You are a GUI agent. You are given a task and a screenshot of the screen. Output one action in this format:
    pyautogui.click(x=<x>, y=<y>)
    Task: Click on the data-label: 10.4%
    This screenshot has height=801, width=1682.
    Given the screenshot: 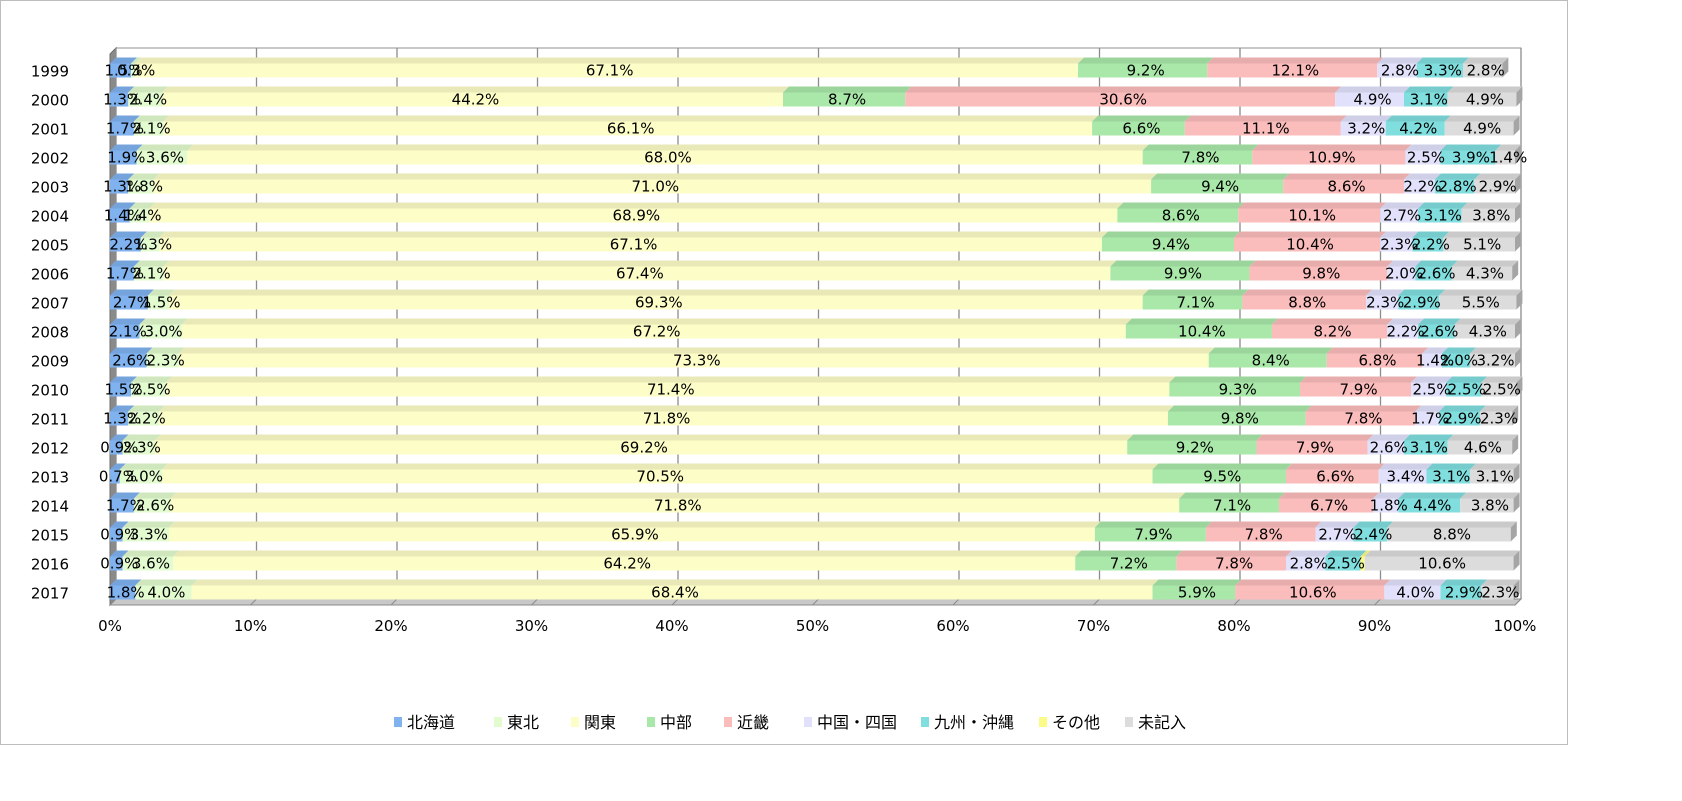 What is the action you would take?
    pyautogui.click(x=1310, y=245)
    